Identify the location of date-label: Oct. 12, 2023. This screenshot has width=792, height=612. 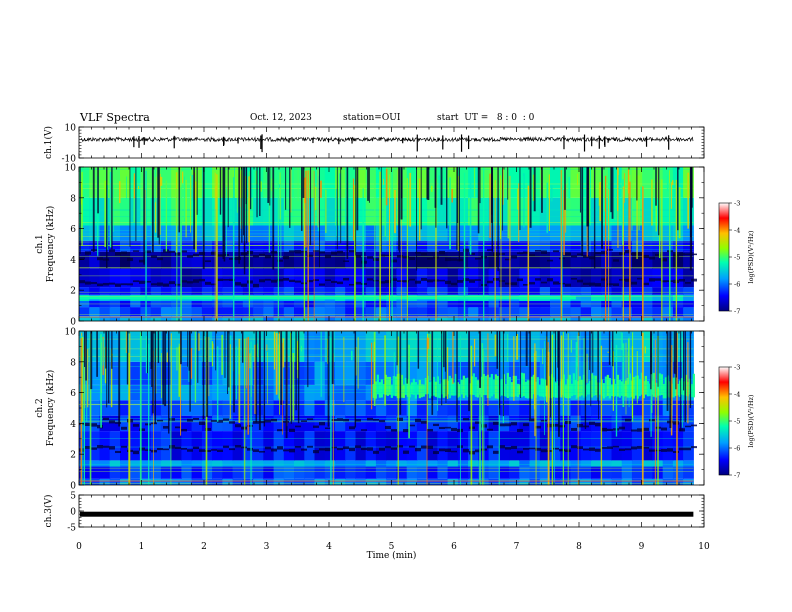
(281, 118).